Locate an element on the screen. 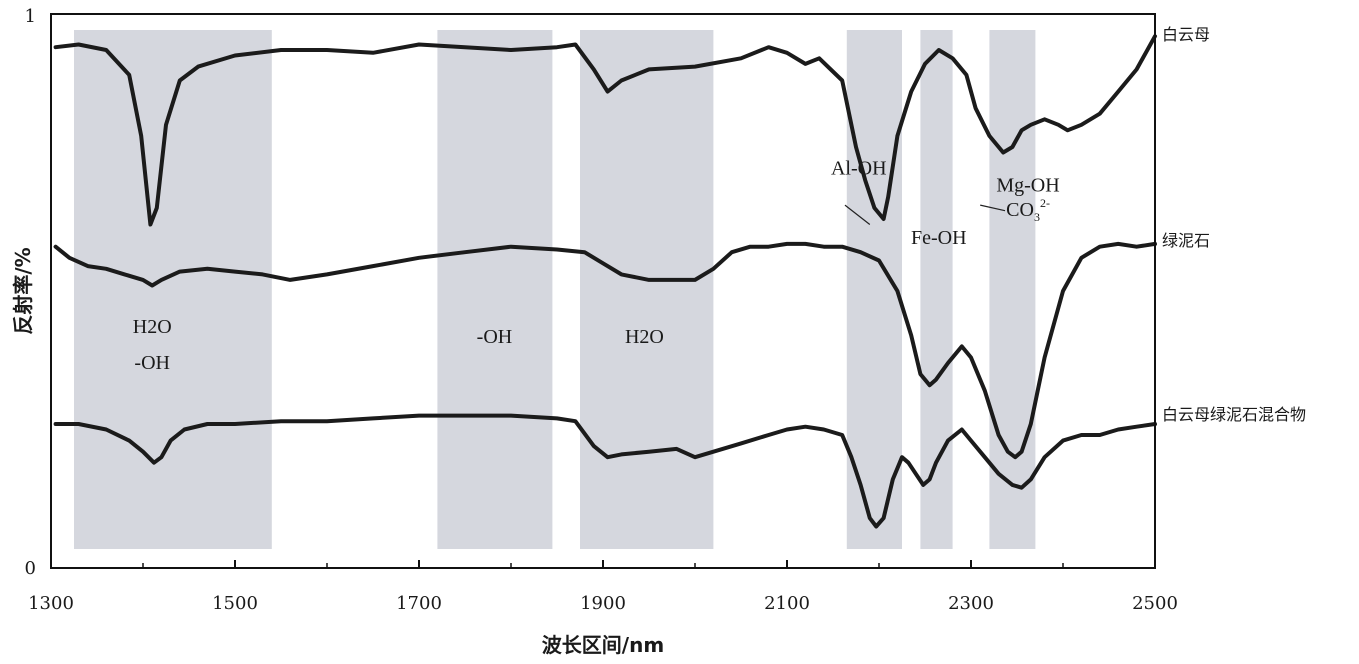  y-axis-title: 反射率/% is located at coordinates (23, 290).